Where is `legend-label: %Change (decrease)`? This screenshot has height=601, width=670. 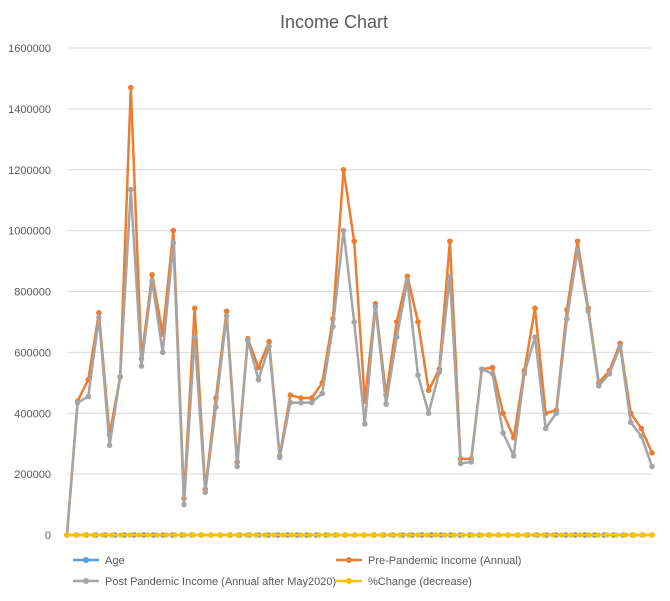
legend-label: %Change (decrease) is located at coordinates (420, 582).